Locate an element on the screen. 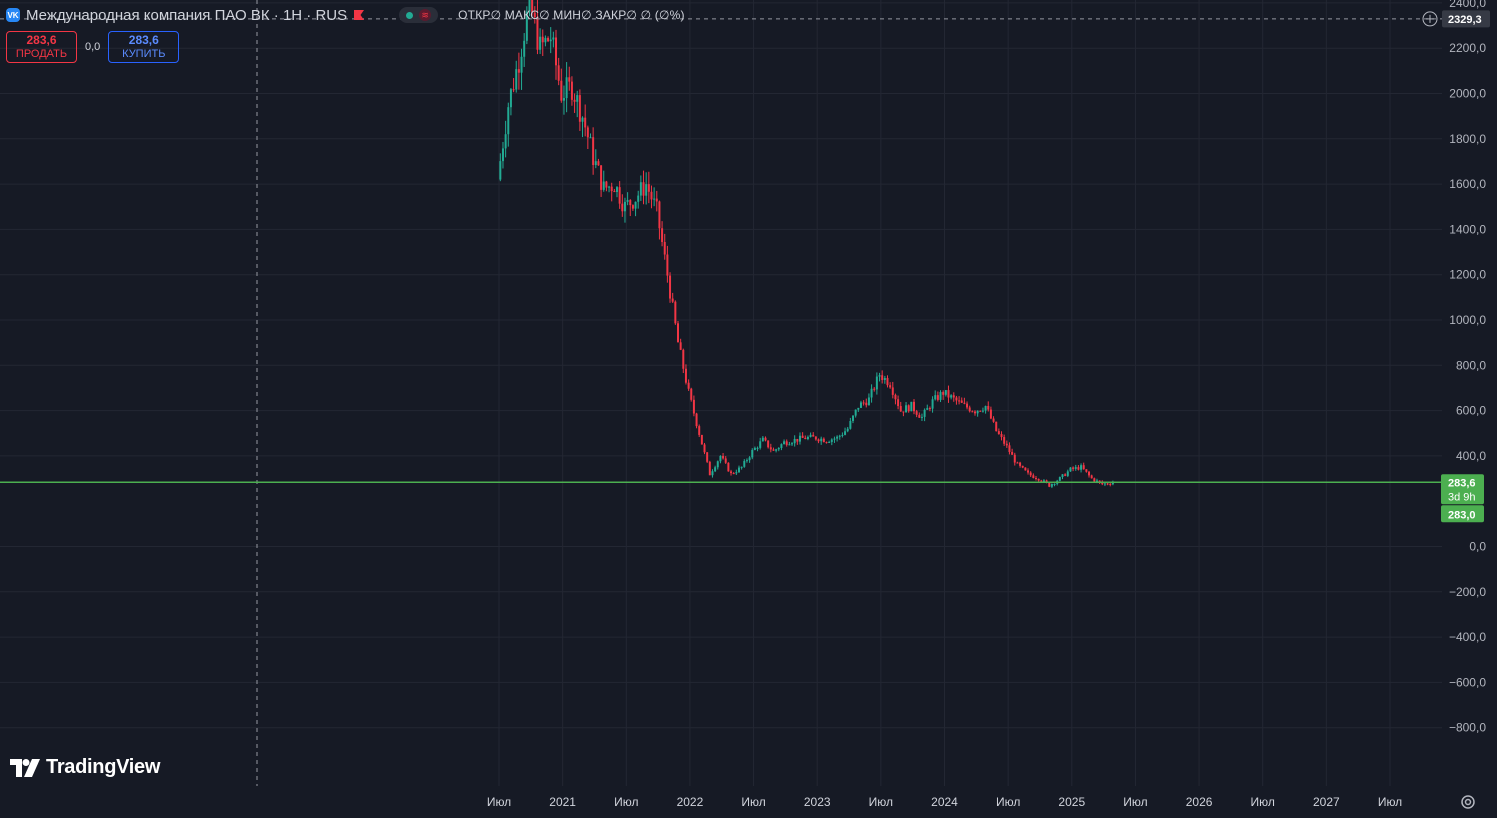 This screenshot has height=818, width=1497. market-status-pill: ≋ is located at coordinates (419, 15).